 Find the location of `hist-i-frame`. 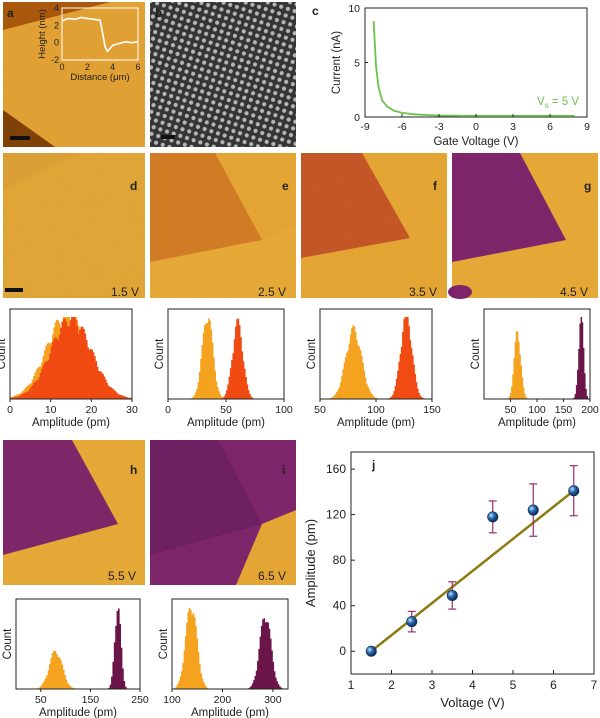

hist-i-frame is located at coordinates (230, 644).